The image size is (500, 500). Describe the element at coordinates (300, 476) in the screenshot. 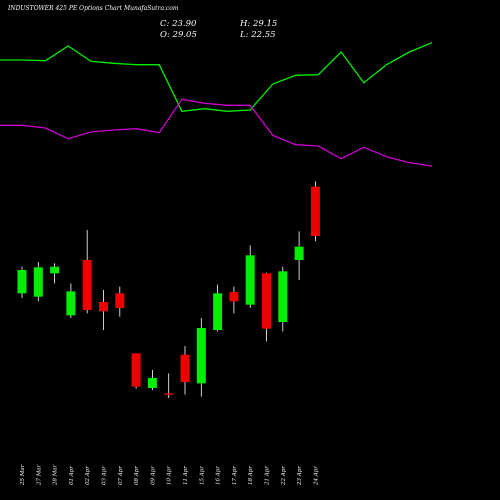

I see `x-tick-label: 23 Apr` at that location.